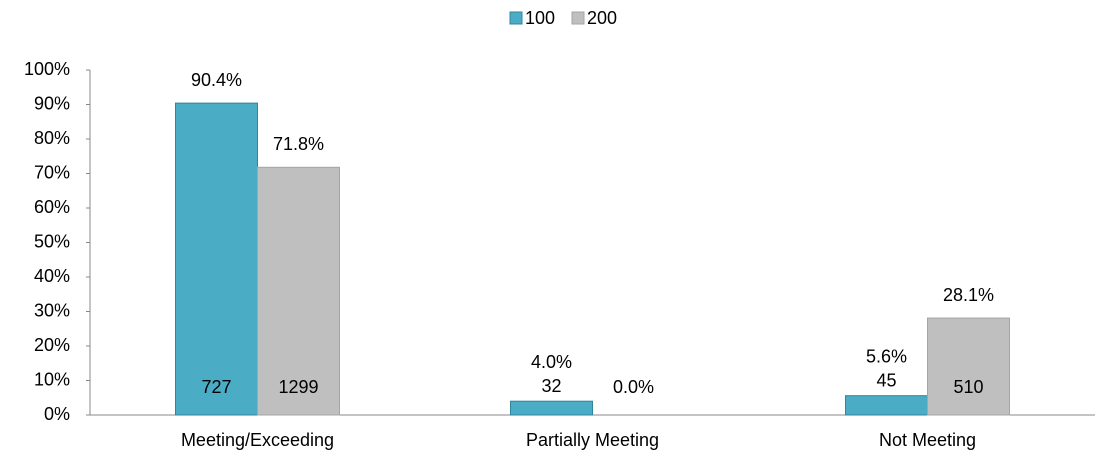 The image size is (1105, 463). Describe the element at coordinates (298, 387) in the screenshot. I see `count-label: 1299` at that location.